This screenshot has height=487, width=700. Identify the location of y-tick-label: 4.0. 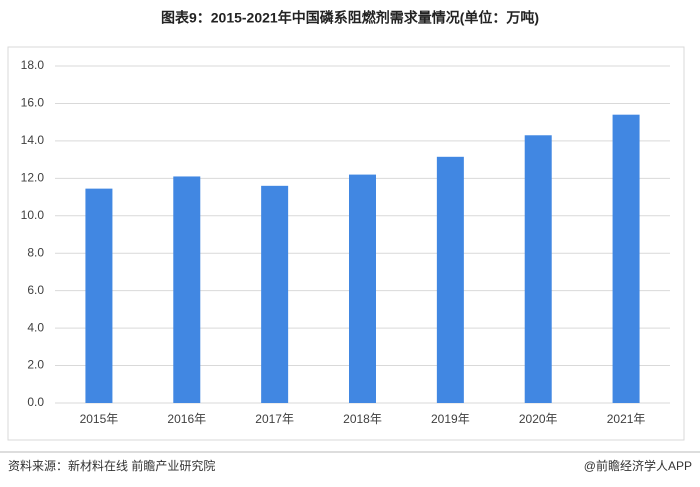
(35, 327).